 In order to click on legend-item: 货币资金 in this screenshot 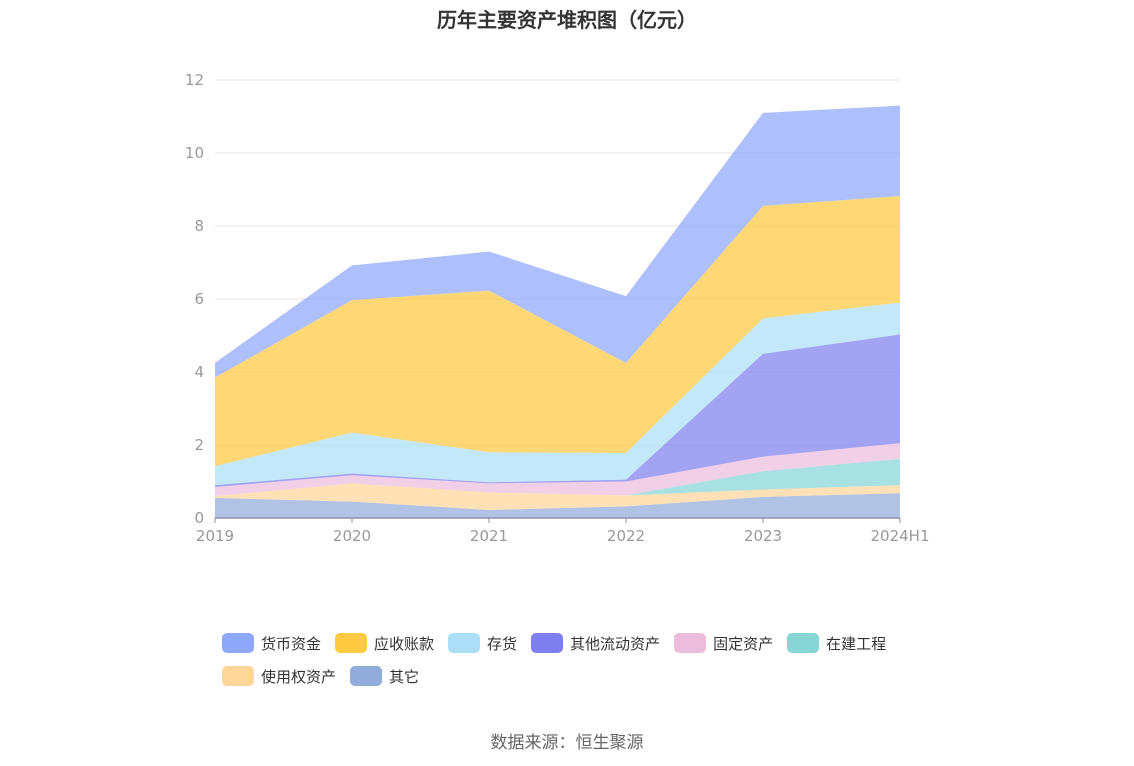, I will do `click(271, 643)`.